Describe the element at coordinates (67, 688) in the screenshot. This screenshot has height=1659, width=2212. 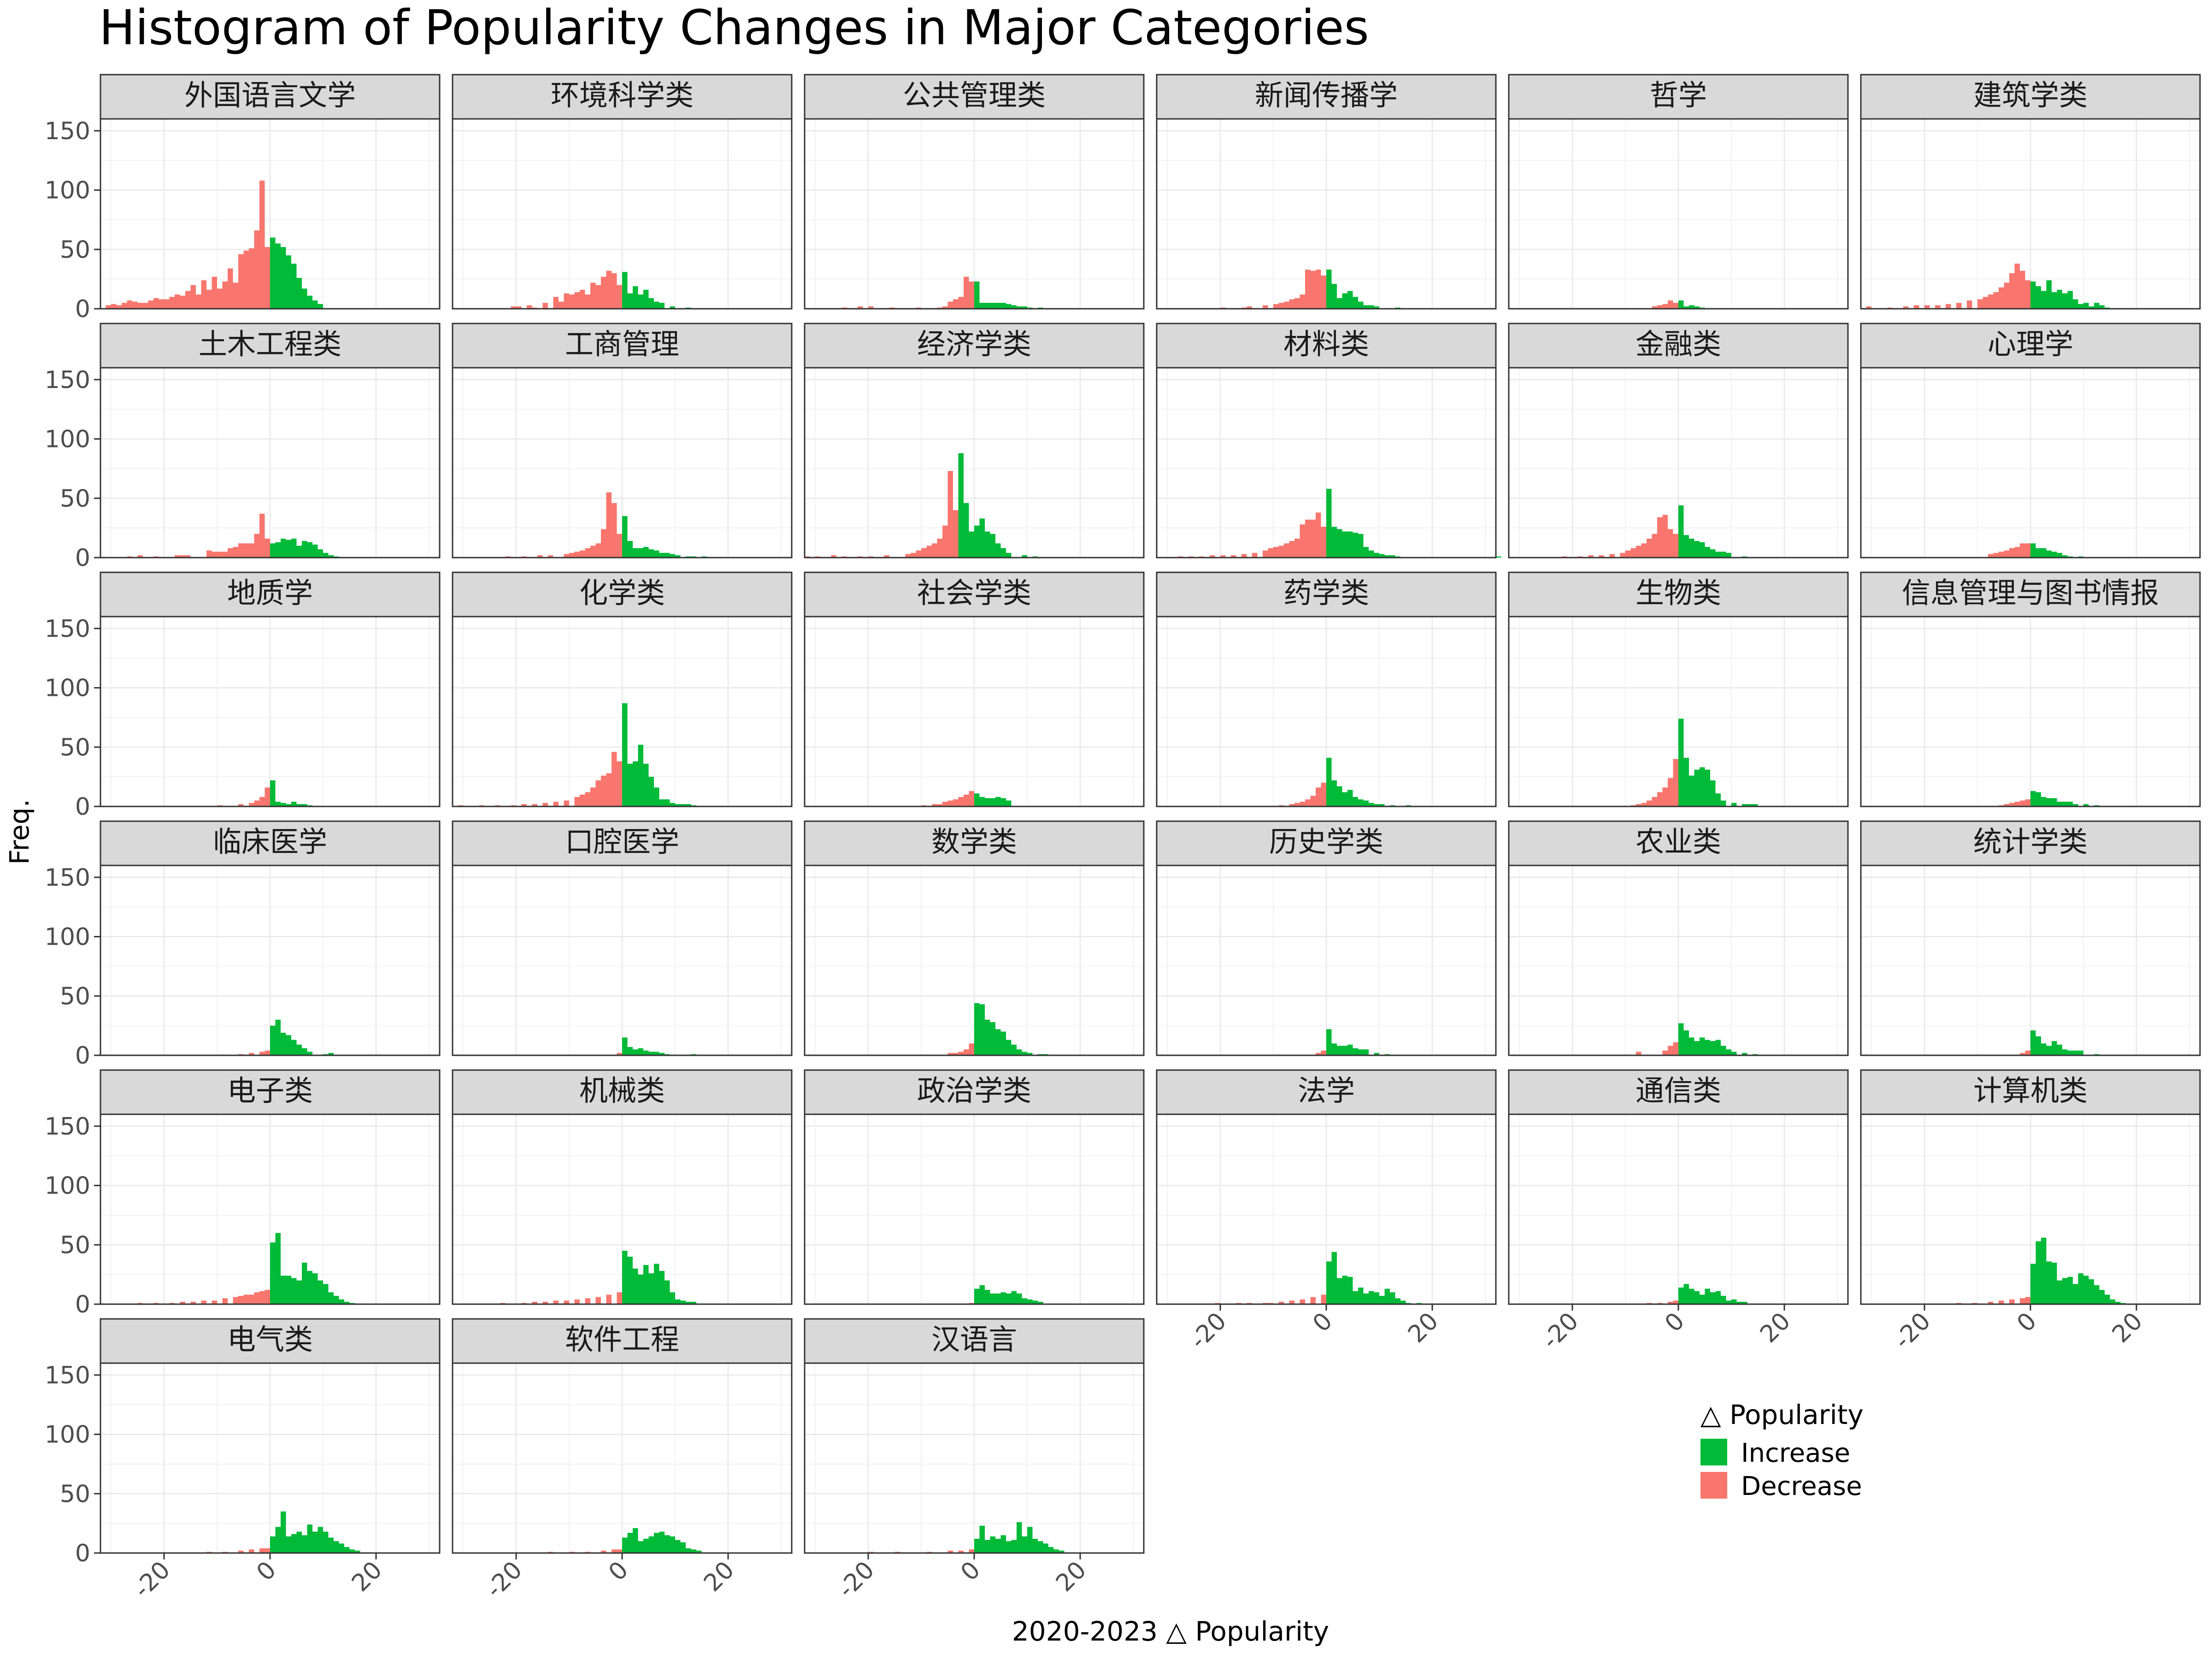
I see `y-tick-label: 100` at that location.